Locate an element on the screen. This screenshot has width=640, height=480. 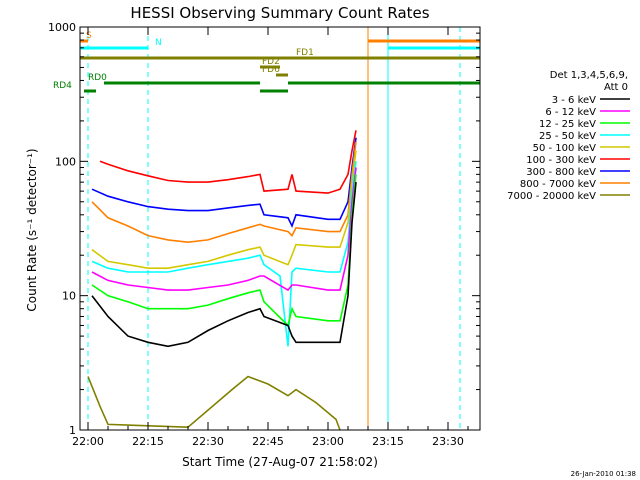
flag-label-fd2: FD2 is located at coordinates (271, 62).